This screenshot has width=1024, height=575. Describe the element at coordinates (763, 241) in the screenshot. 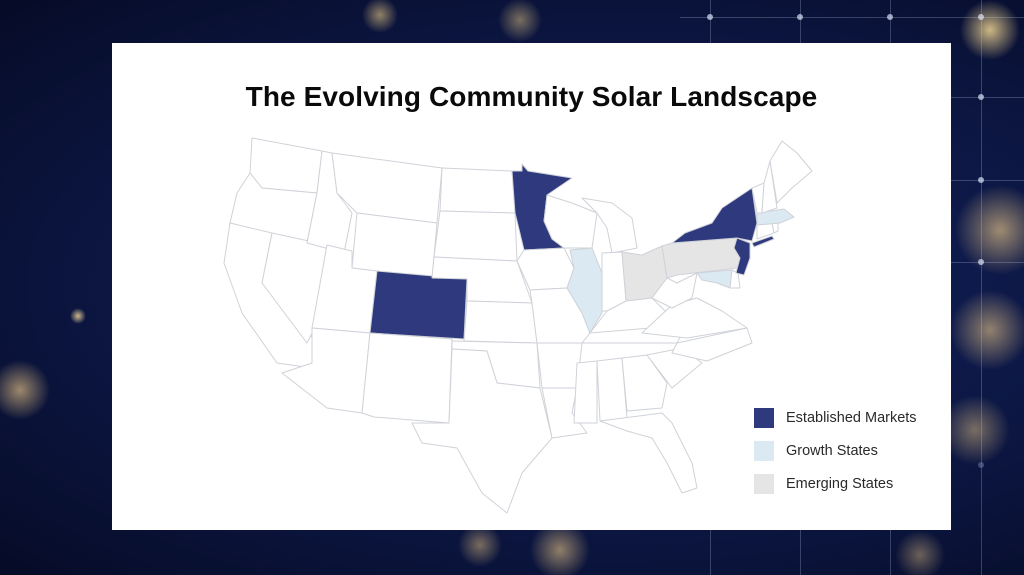

I see `long-island` at that location.